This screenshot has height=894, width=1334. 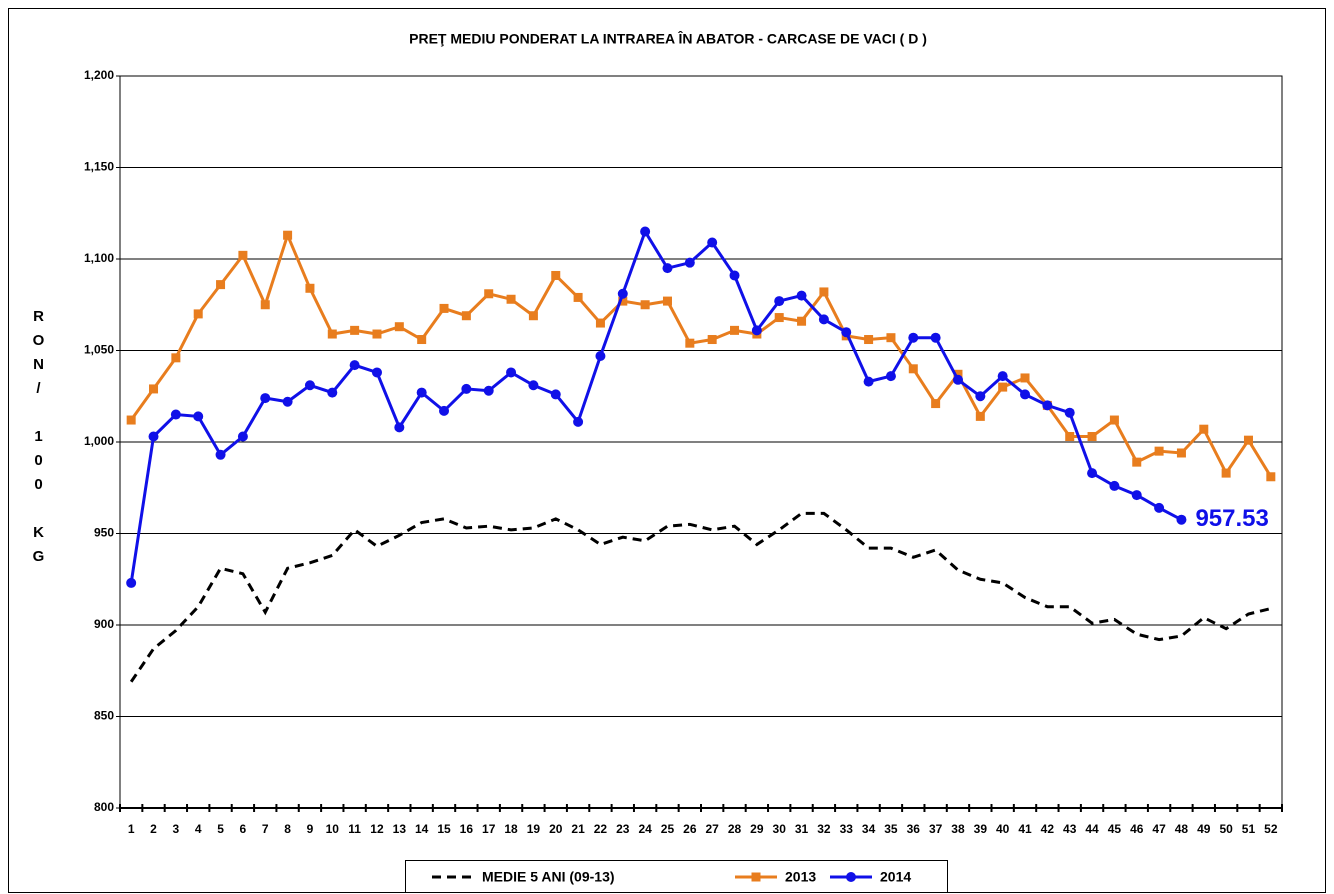 What do you see at coordinates (333, 829) in the screenshot?
I see `x-tick-label: 10` at bounding box center [333, 829].